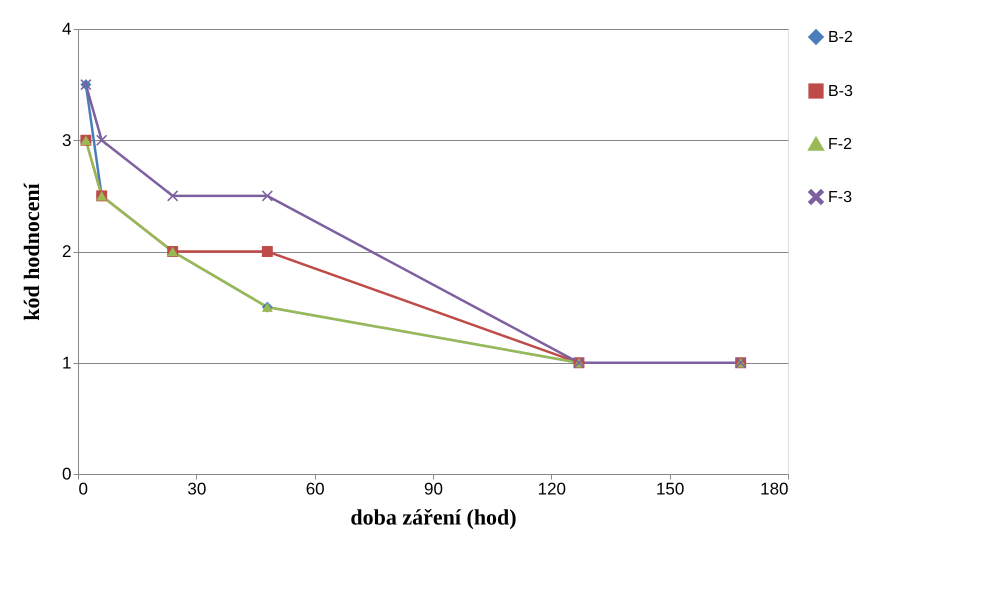 This screenshot has width=981, height=590. I want to click on x-axis-title: doba záření (hod), so click(433, 517).